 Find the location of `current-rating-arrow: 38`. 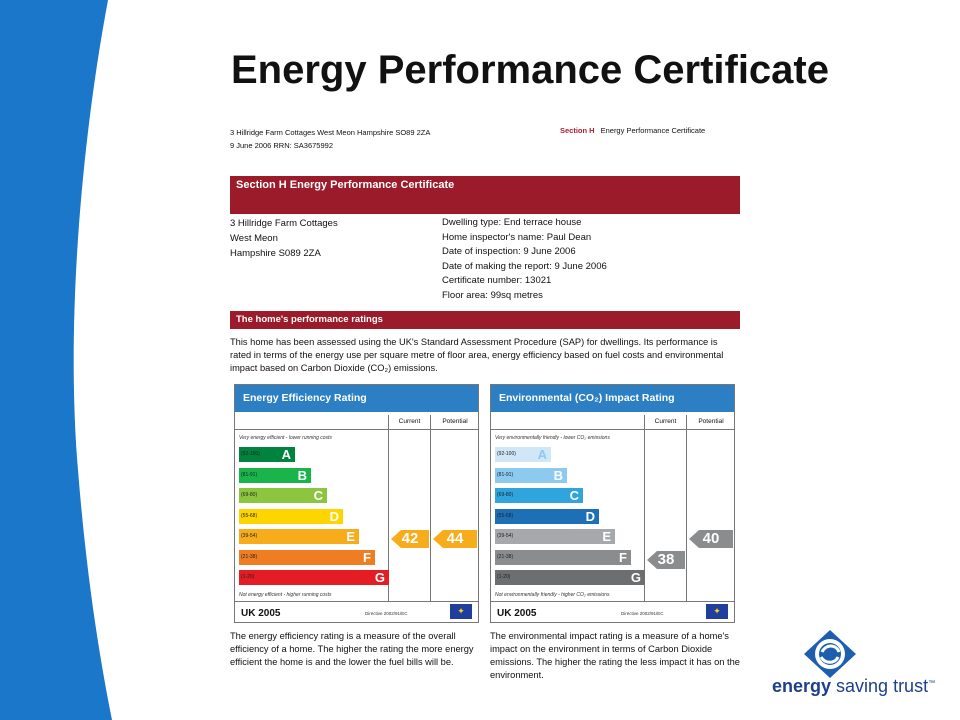

current-rating-arrow: 38 is located at coordinates (666, 560).